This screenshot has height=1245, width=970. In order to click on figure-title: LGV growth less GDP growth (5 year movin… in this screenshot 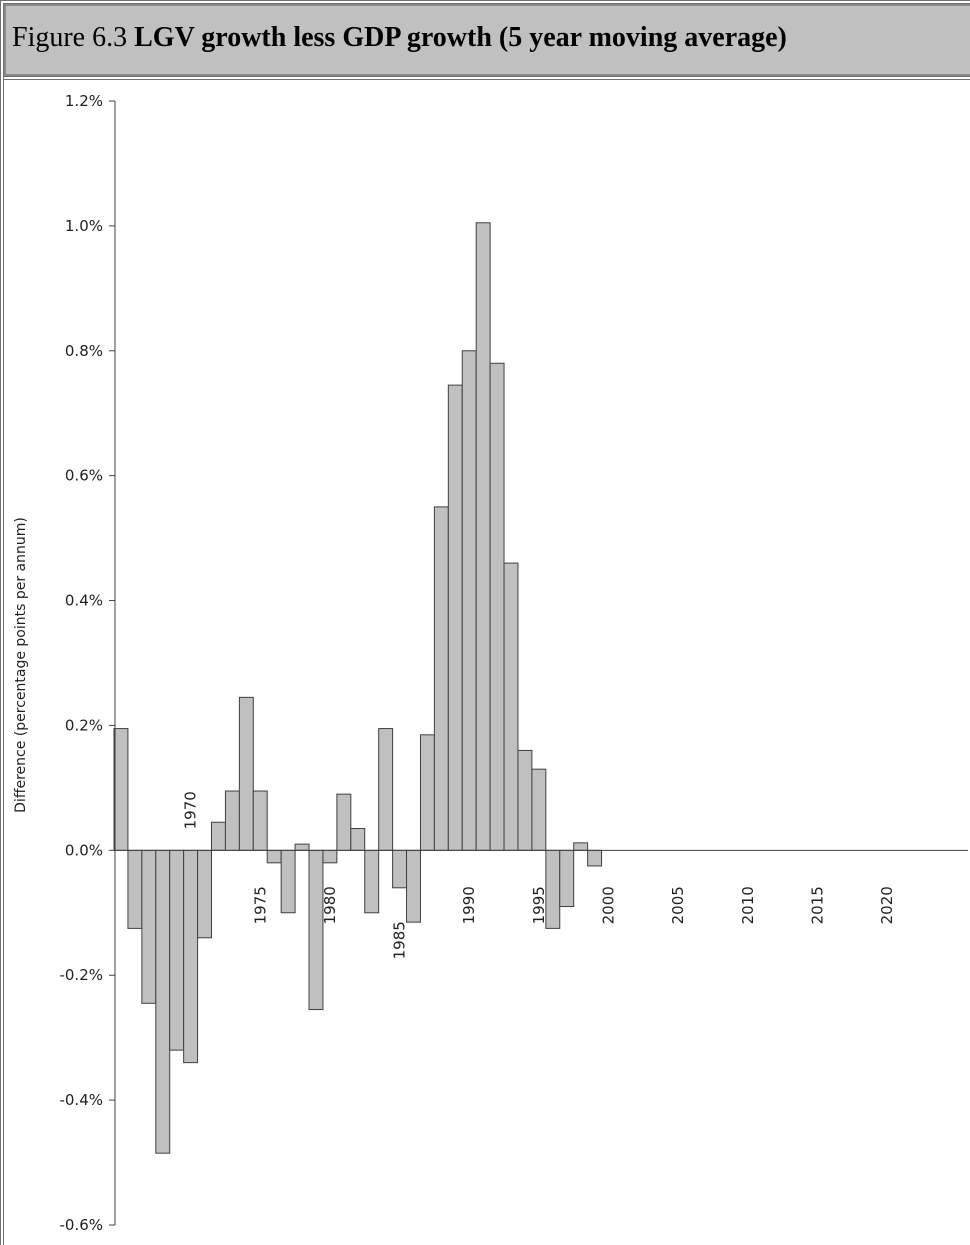, I will do `click(460, 37)`.